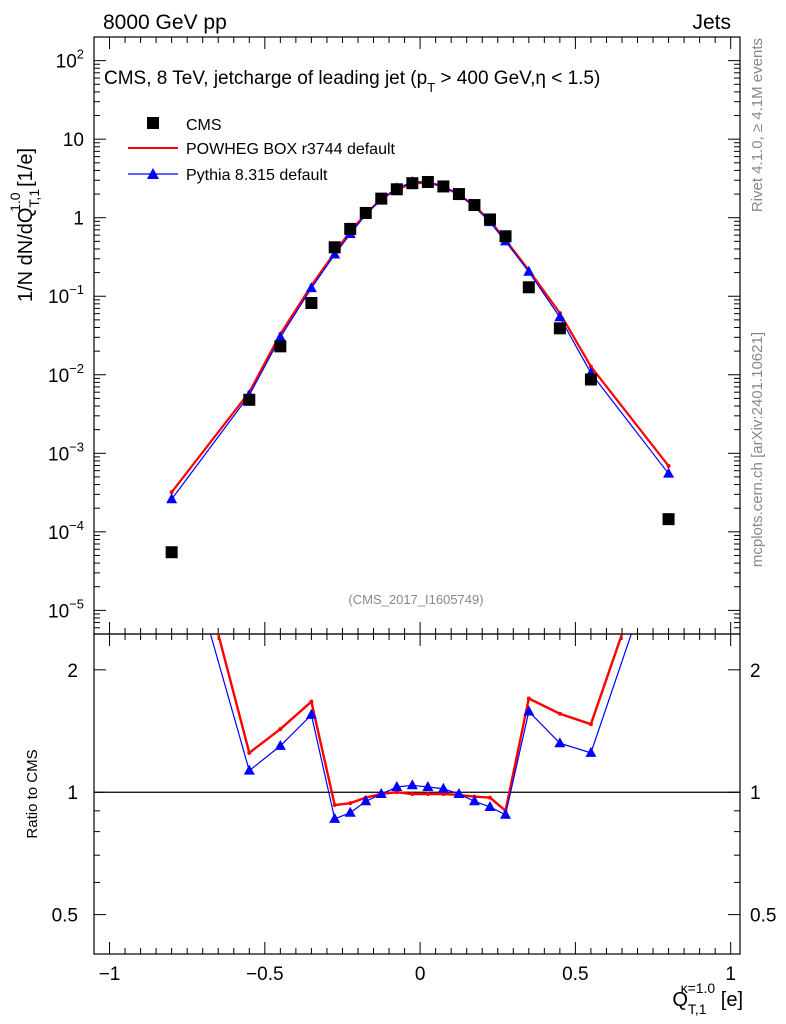 This screenshot has width=786, height=1024. What do you see at coordinates (32, 793) in the screenshot?
I see `ratio-y-axis-label: Ratio to CMS` at bounding box center [32, 793].